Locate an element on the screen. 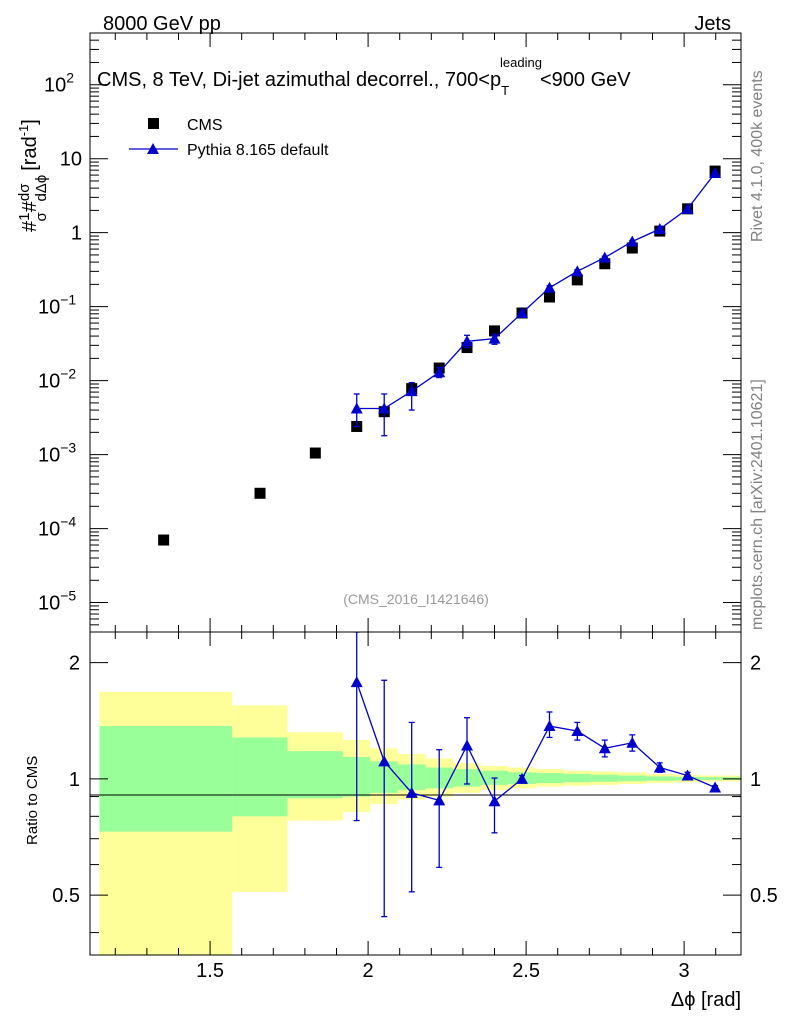 This screenshot has width=786, height=1024. main-y-axis-label: #1σ#dσdΔϕ[rad-1] is located at coordinates (33, 175).